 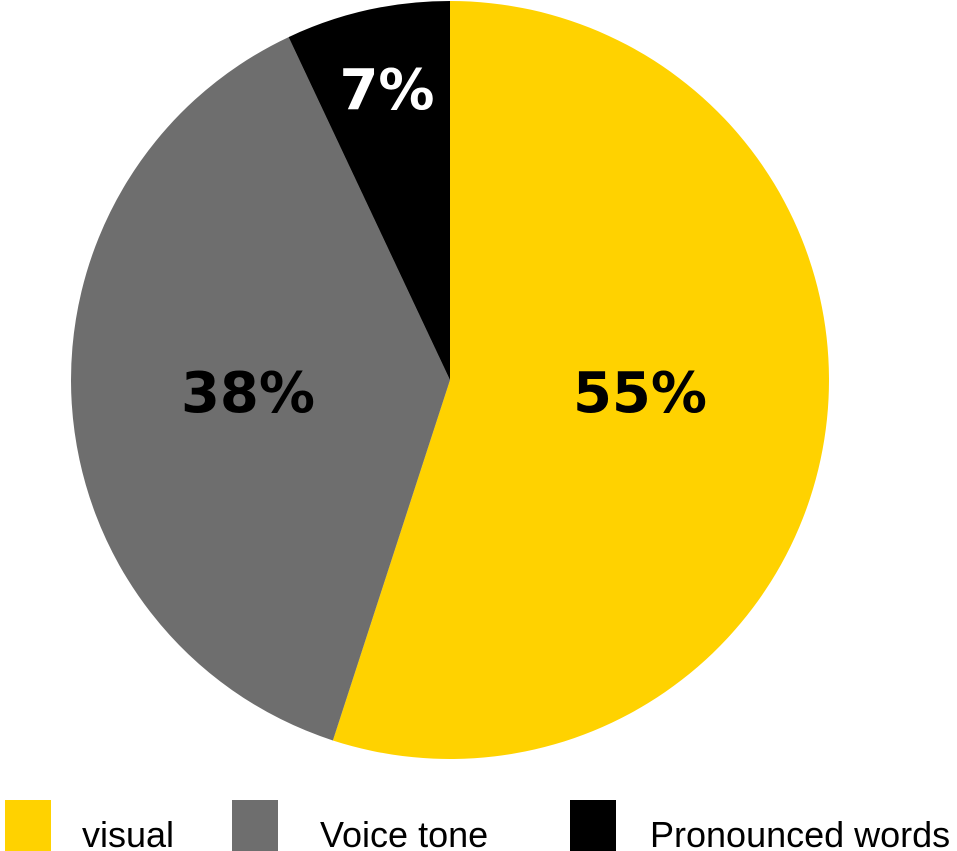 What do you see at coordinates (386, 90) in the screenshot?
I see `pie-slice-label-pronounced-words: 7%` at bounding box center [386, 90].